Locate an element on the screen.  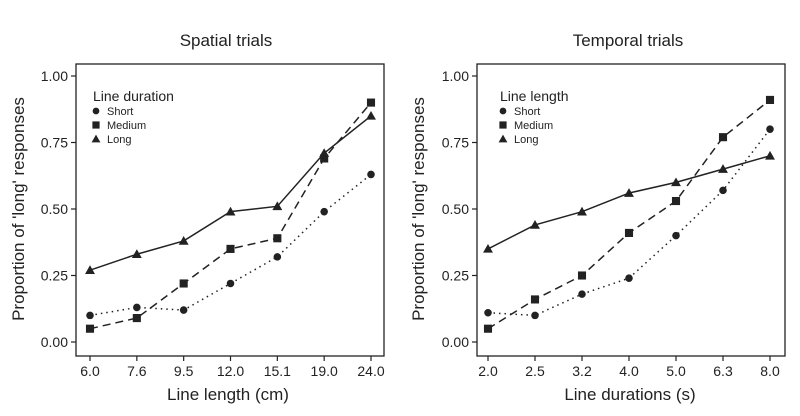
legend-title: Line duration is located at coordinates (133, 96).